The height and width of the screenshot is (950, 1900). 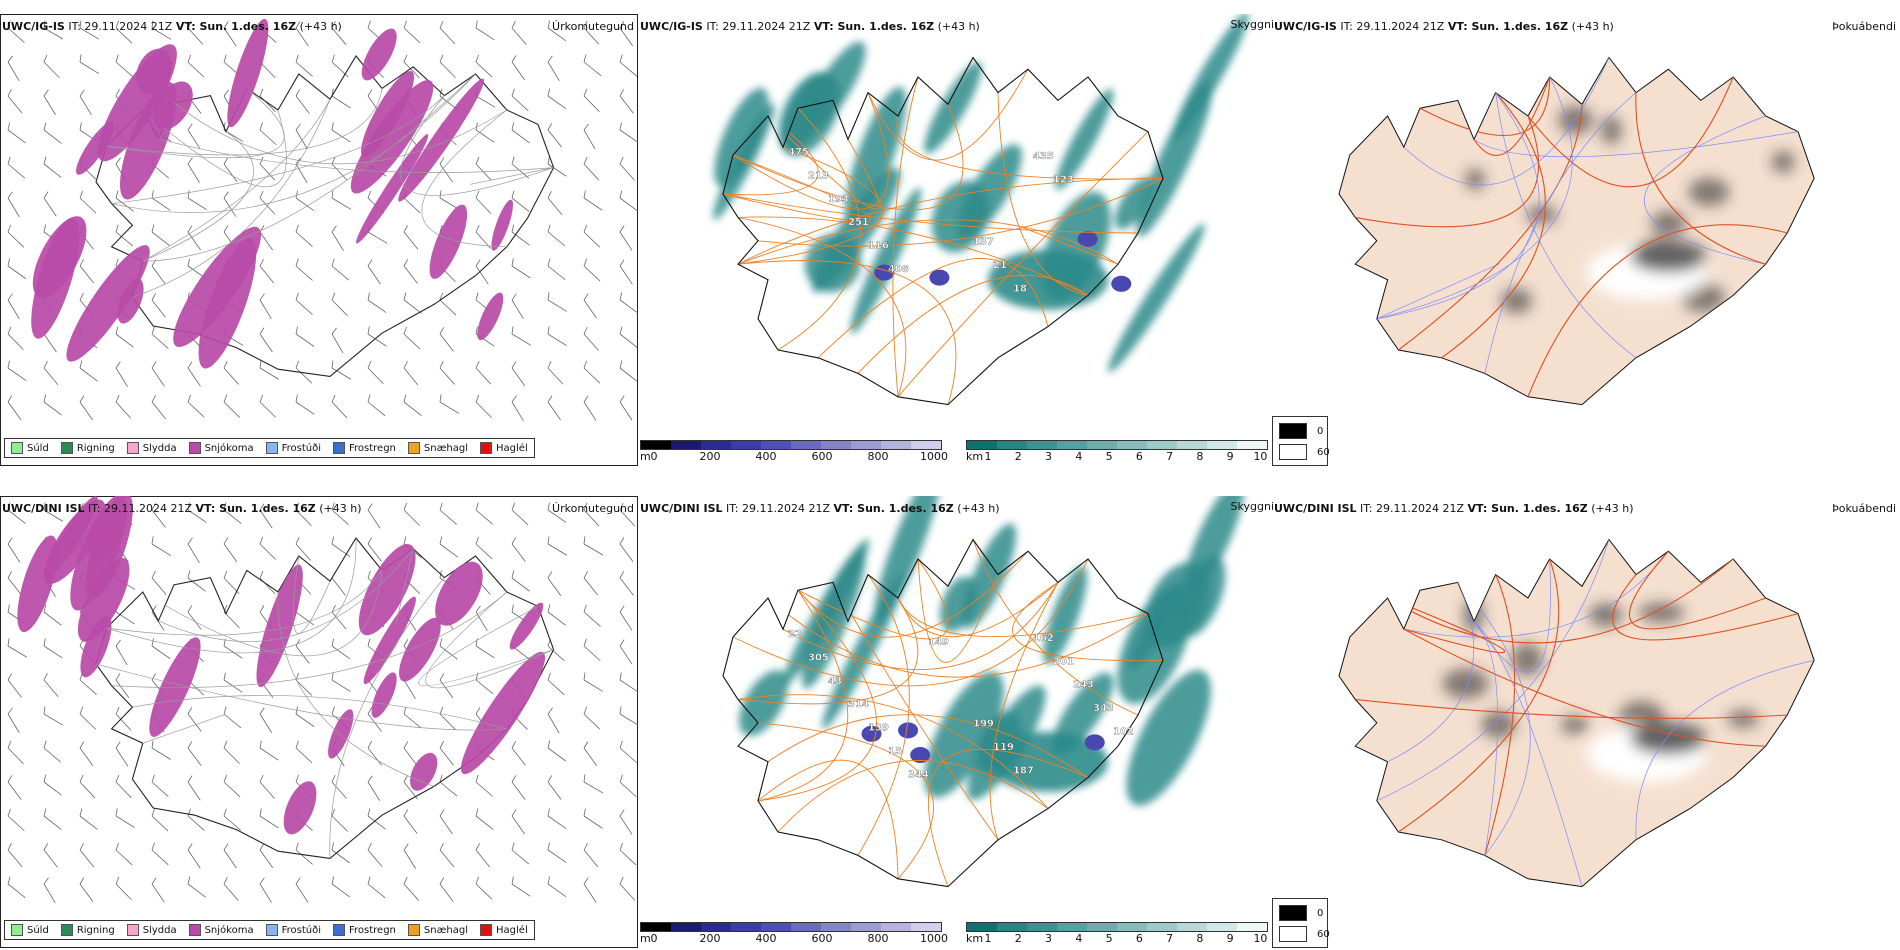 I want to click on fog-legend-low: 0, so click(x=1320, y=431).